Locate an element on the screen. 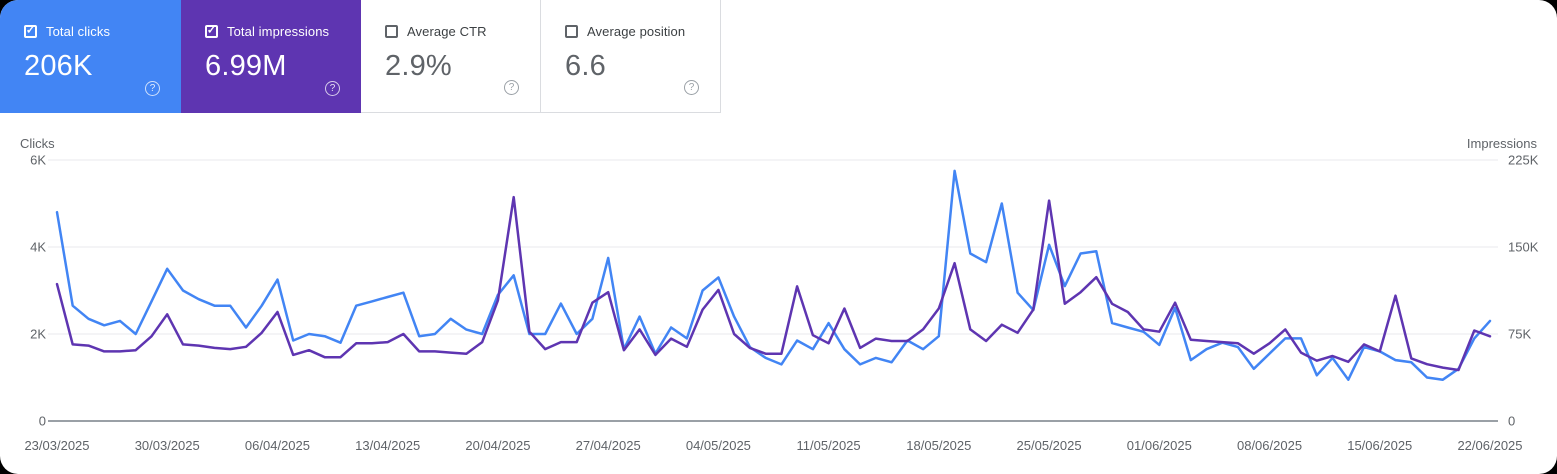 This screenshot has width=1557, height=474. card-label: Average CTR is located at coordinates (447, 31).